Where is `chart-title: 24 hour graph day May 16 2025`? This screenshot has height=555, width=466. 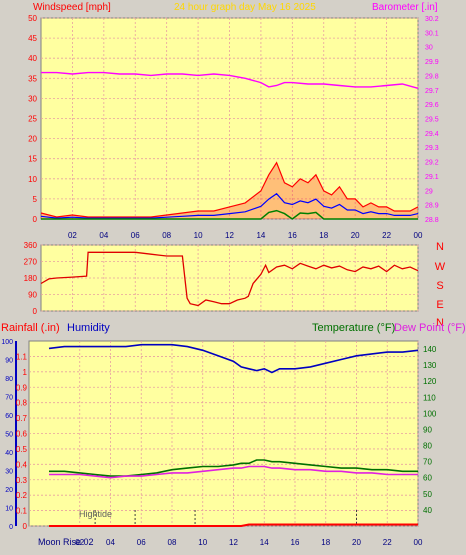 chart-title: 24 hour graph day May 16 2025 is located at coordinates (245, 7).